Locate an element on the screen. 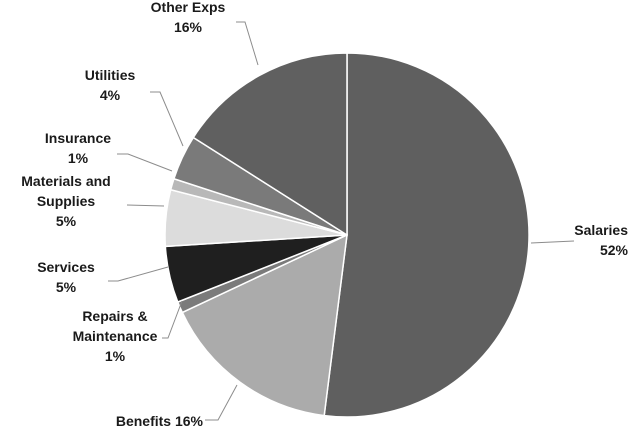  data-label-line: 16% is located at coordinates (188, 27).